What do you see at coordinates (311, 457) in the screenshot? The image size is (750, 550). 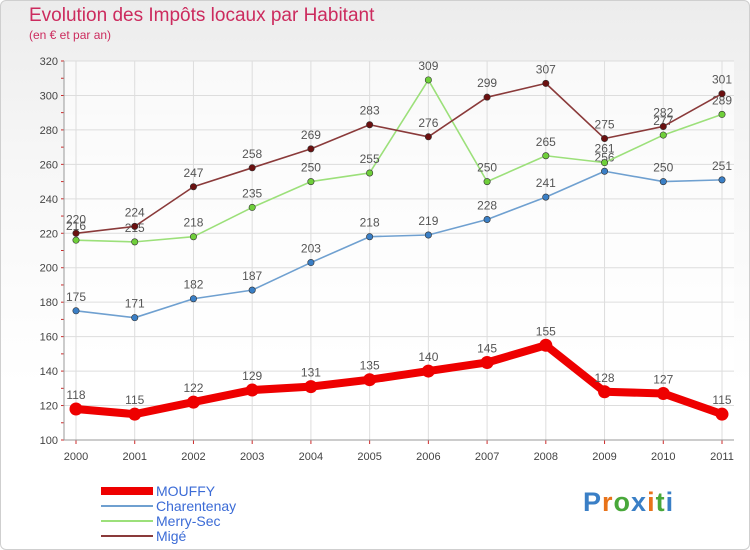 I see `x-tick-label: 2004` at bounding box center [311, 457].